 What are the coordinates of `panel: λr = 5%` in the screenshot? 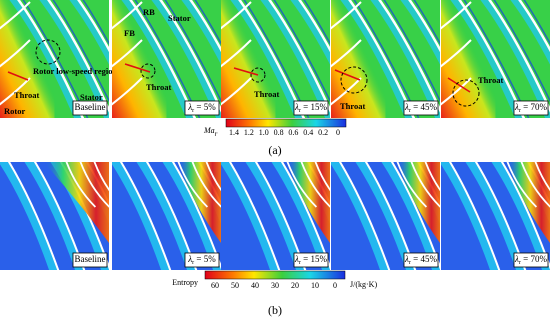 It's located at (166, 216).